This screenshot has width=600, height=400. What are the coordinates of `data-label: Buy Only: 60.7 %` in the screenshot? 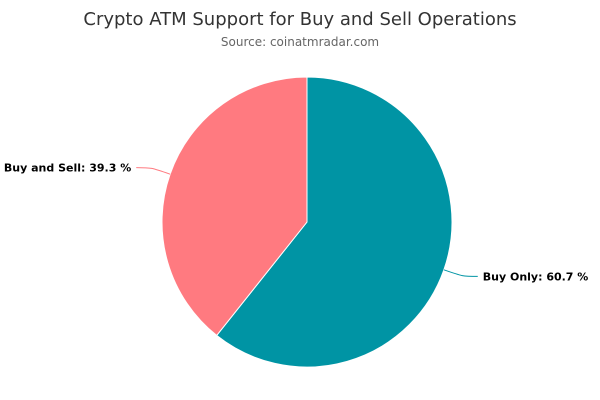 It's located at (536, 276).